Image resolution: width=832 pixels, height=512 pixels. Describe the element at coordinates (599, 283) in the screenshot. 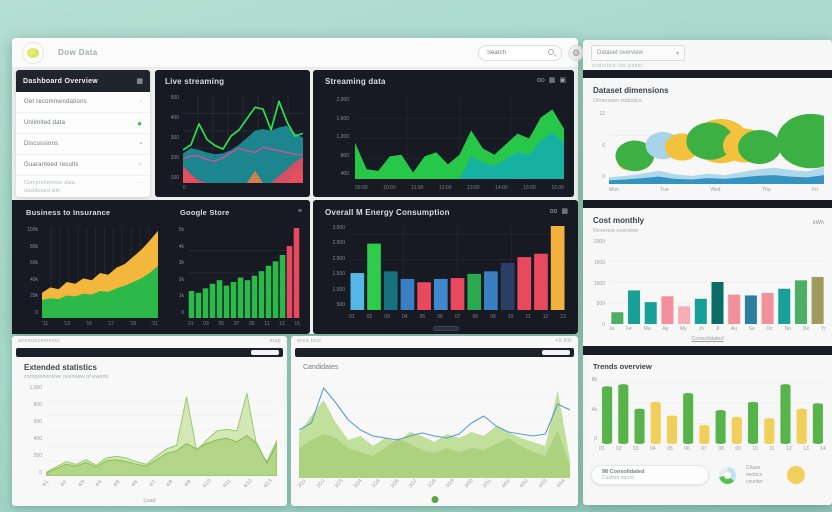

I see `tick-label: 1000` at that location.